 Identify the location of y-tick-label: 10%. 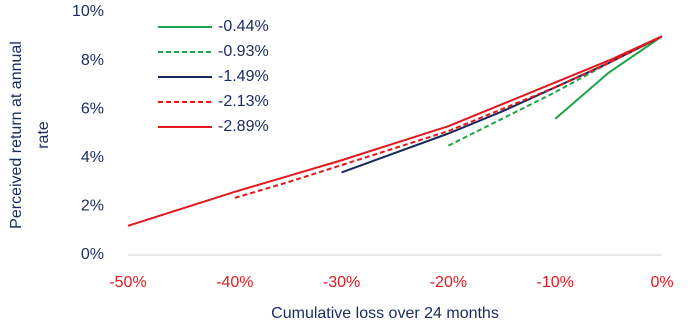
(88, 11).